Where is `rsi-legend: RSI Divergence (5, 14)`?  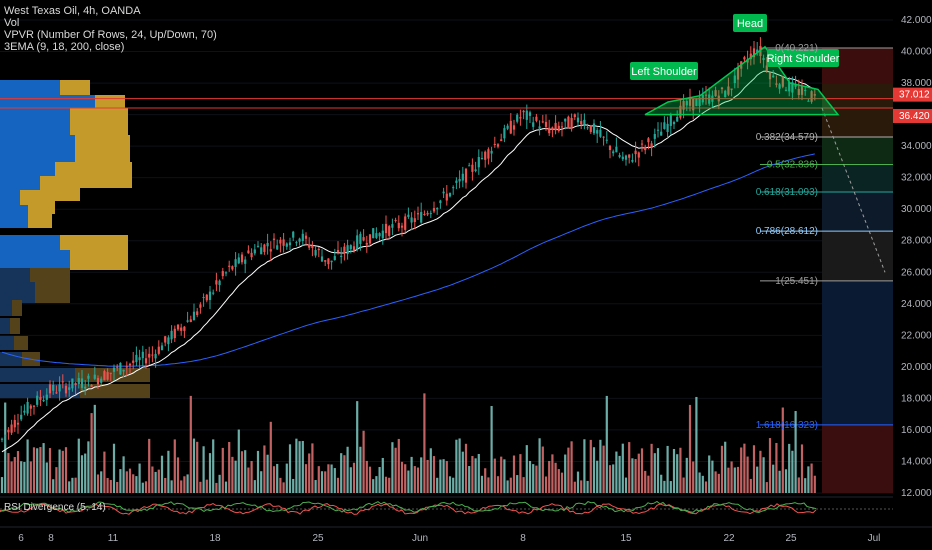 rsi-legend: RSI Divergence (5, 14) is located at coordinates (55, 507).